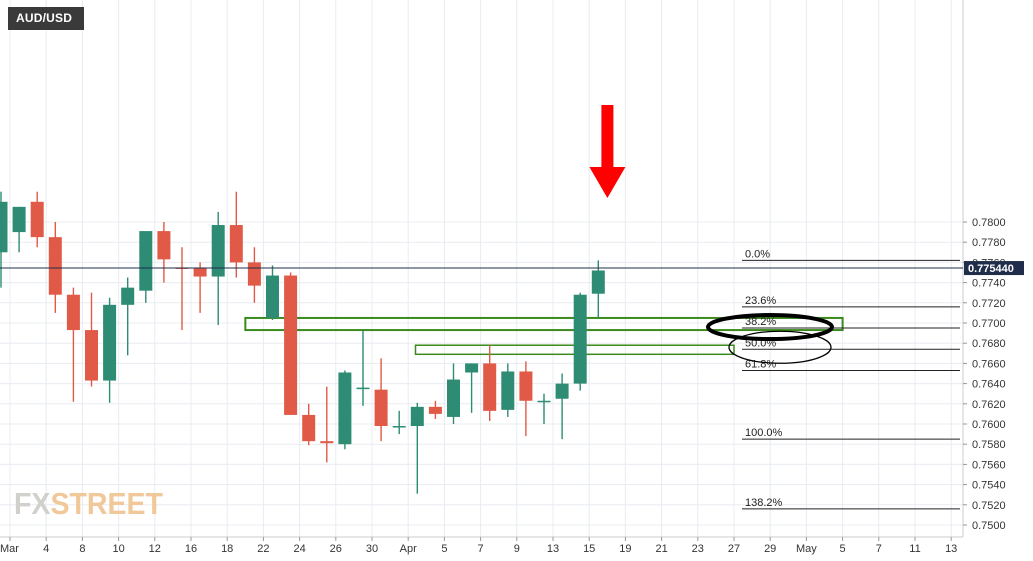  What do you see at coordinates (106, 503) in the screenshot?
I see `logo-street: STREET` at bounding box center [106, 503].